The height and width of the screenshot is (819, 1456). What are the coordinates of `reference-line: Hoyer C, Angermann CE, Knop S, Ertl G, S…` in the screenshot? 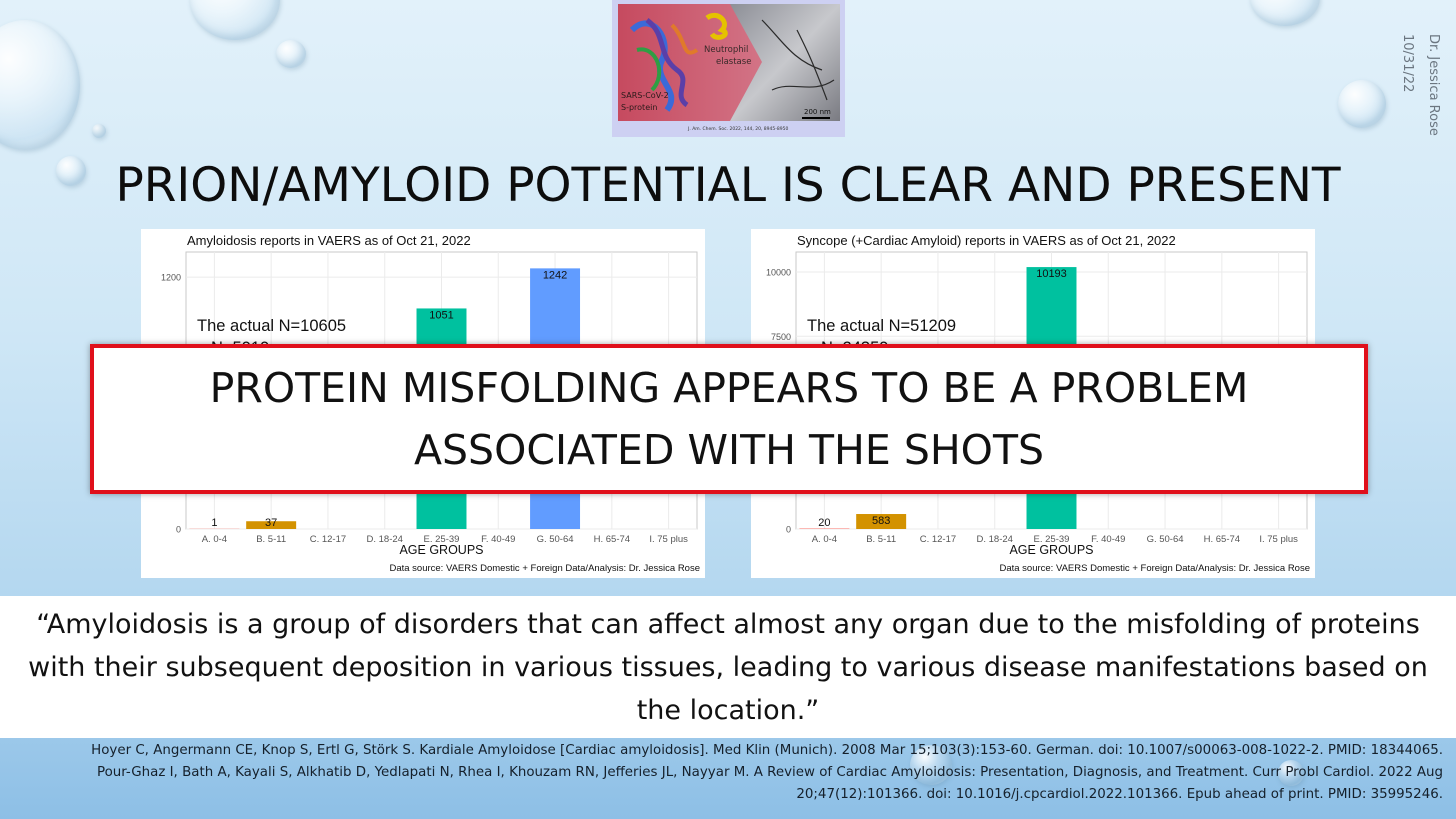 It's located at (767, 750).